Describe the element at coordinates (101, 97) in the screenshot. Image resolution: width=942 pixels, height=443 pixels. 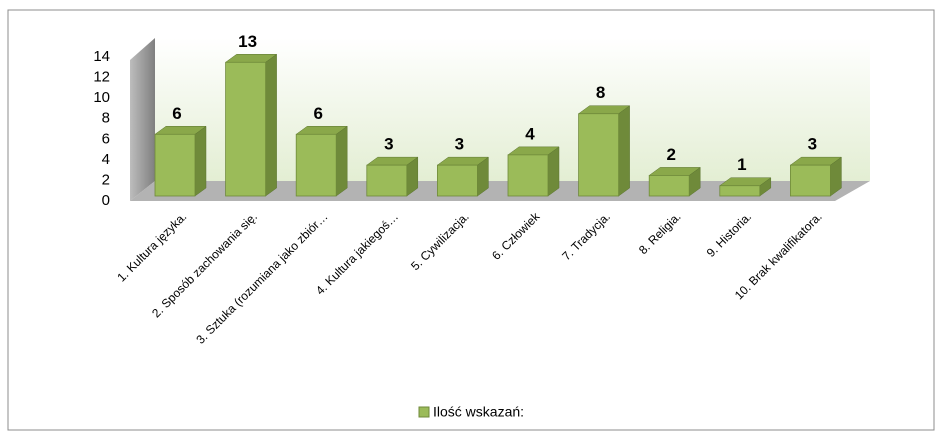
I see `y-tick-label: 10` at that location.